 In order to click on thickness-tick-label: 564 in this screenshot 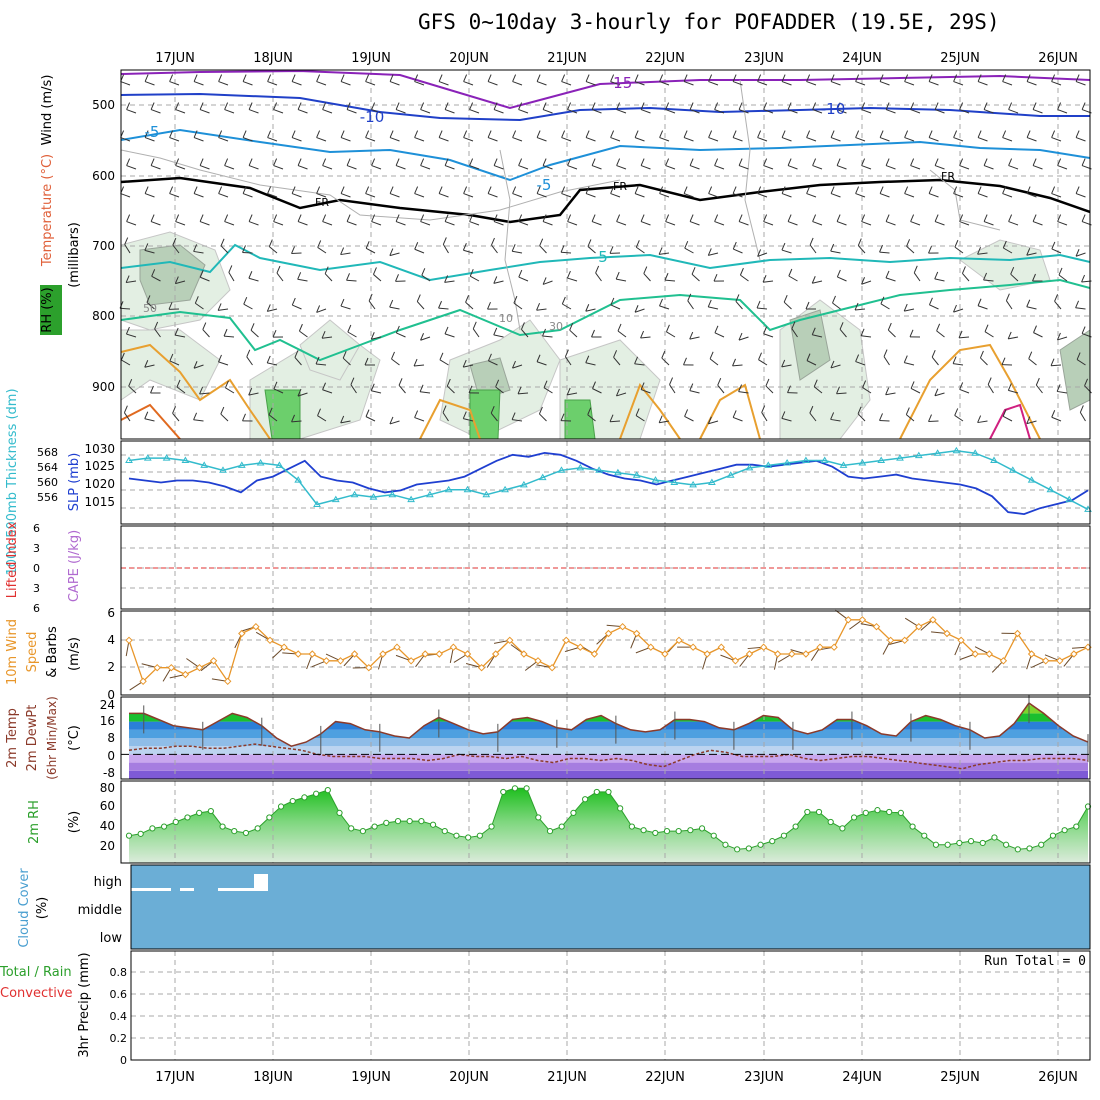, I will do `click(47, 467)`.